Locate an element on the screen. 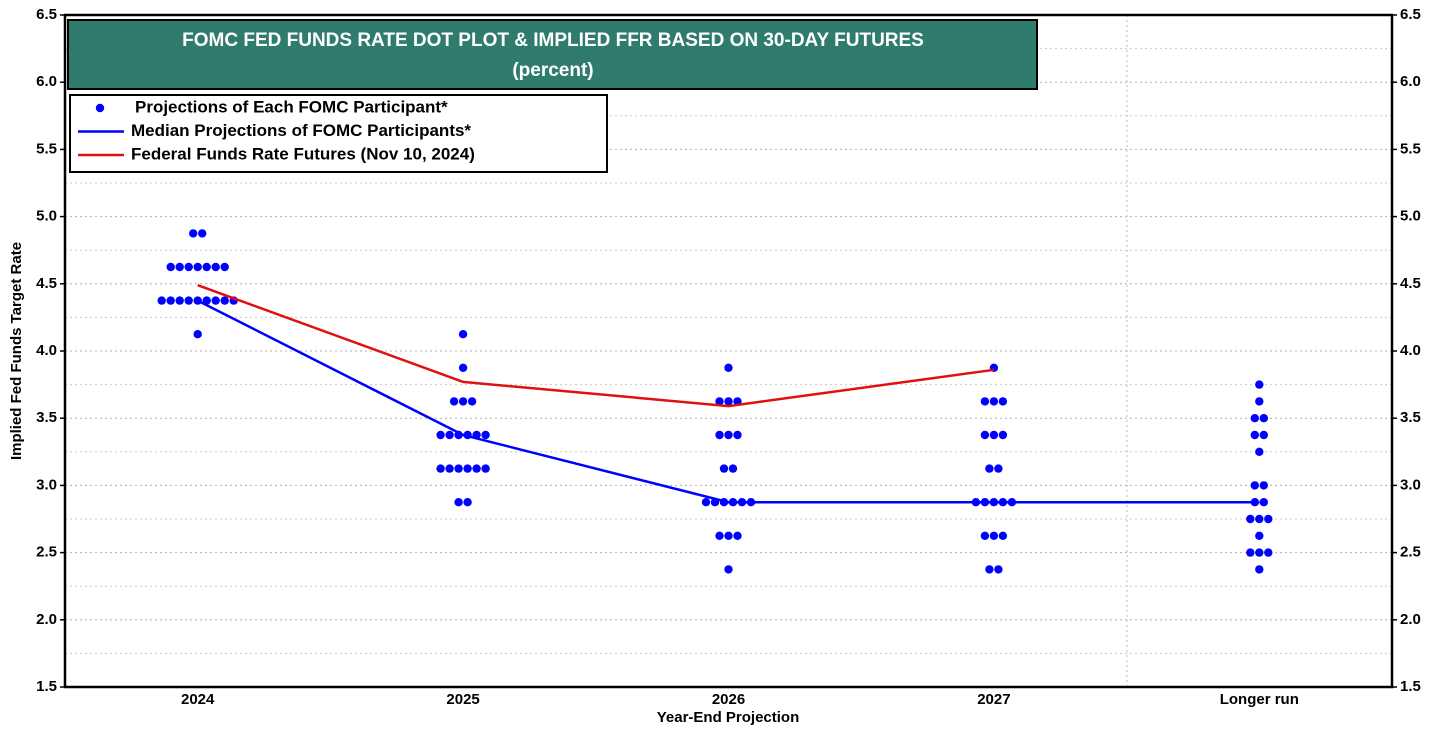 The height and width of the screenshot is (731, 1442). line is located at coordinates (596, 345).